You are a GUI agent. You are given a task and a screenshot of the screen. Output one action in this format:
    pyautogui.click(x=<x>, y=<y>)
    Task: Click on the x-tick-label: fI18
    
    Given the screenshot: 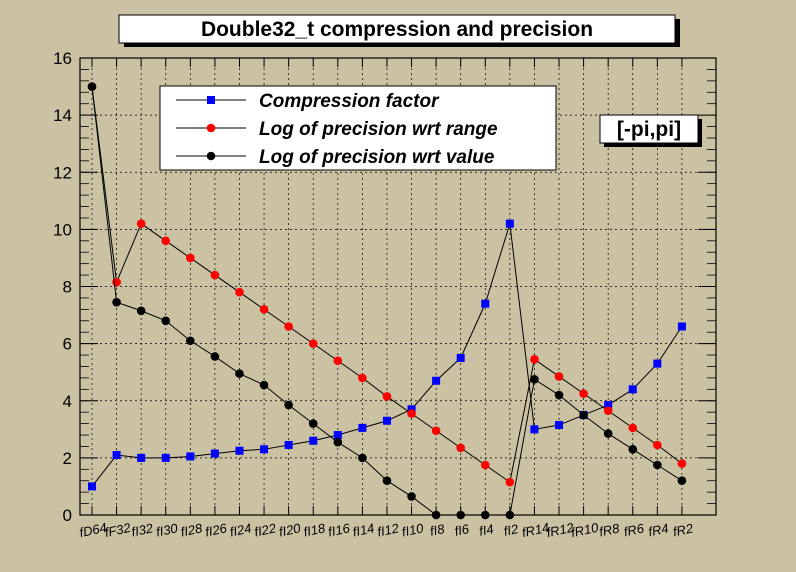 What is the action you would take?
    pyautogui.click(x=314, y=529)
    